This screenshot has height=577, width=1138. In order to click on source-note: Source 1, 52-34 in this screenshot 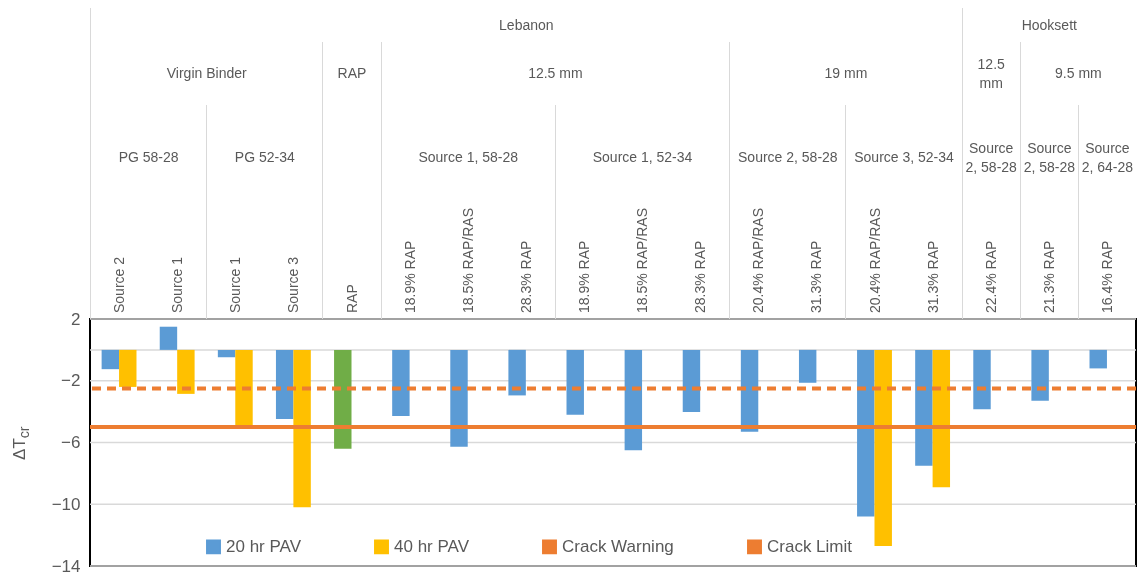, I will do `click(642, 157)`.